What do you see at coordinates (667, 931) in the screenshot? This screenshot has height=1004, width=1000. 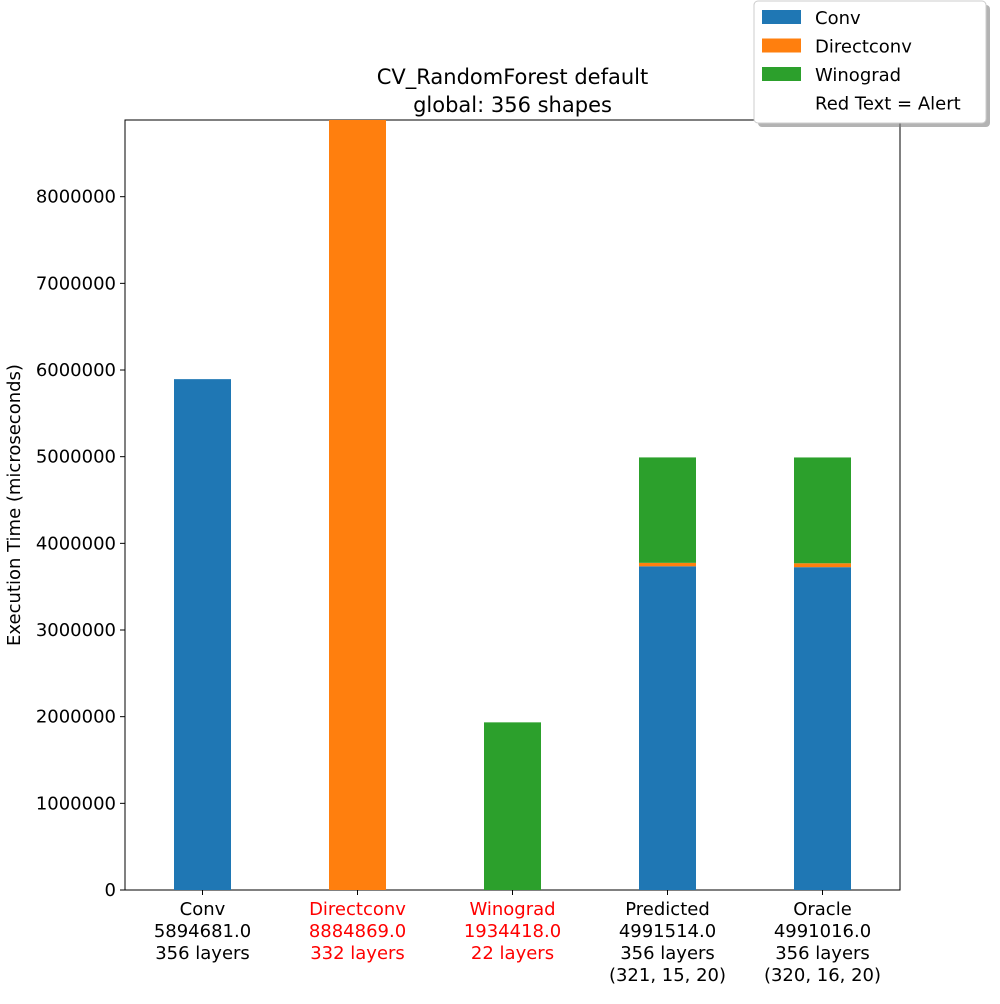 I see `x-tick-label: 4991514.0` at bounding box center [667, 931].